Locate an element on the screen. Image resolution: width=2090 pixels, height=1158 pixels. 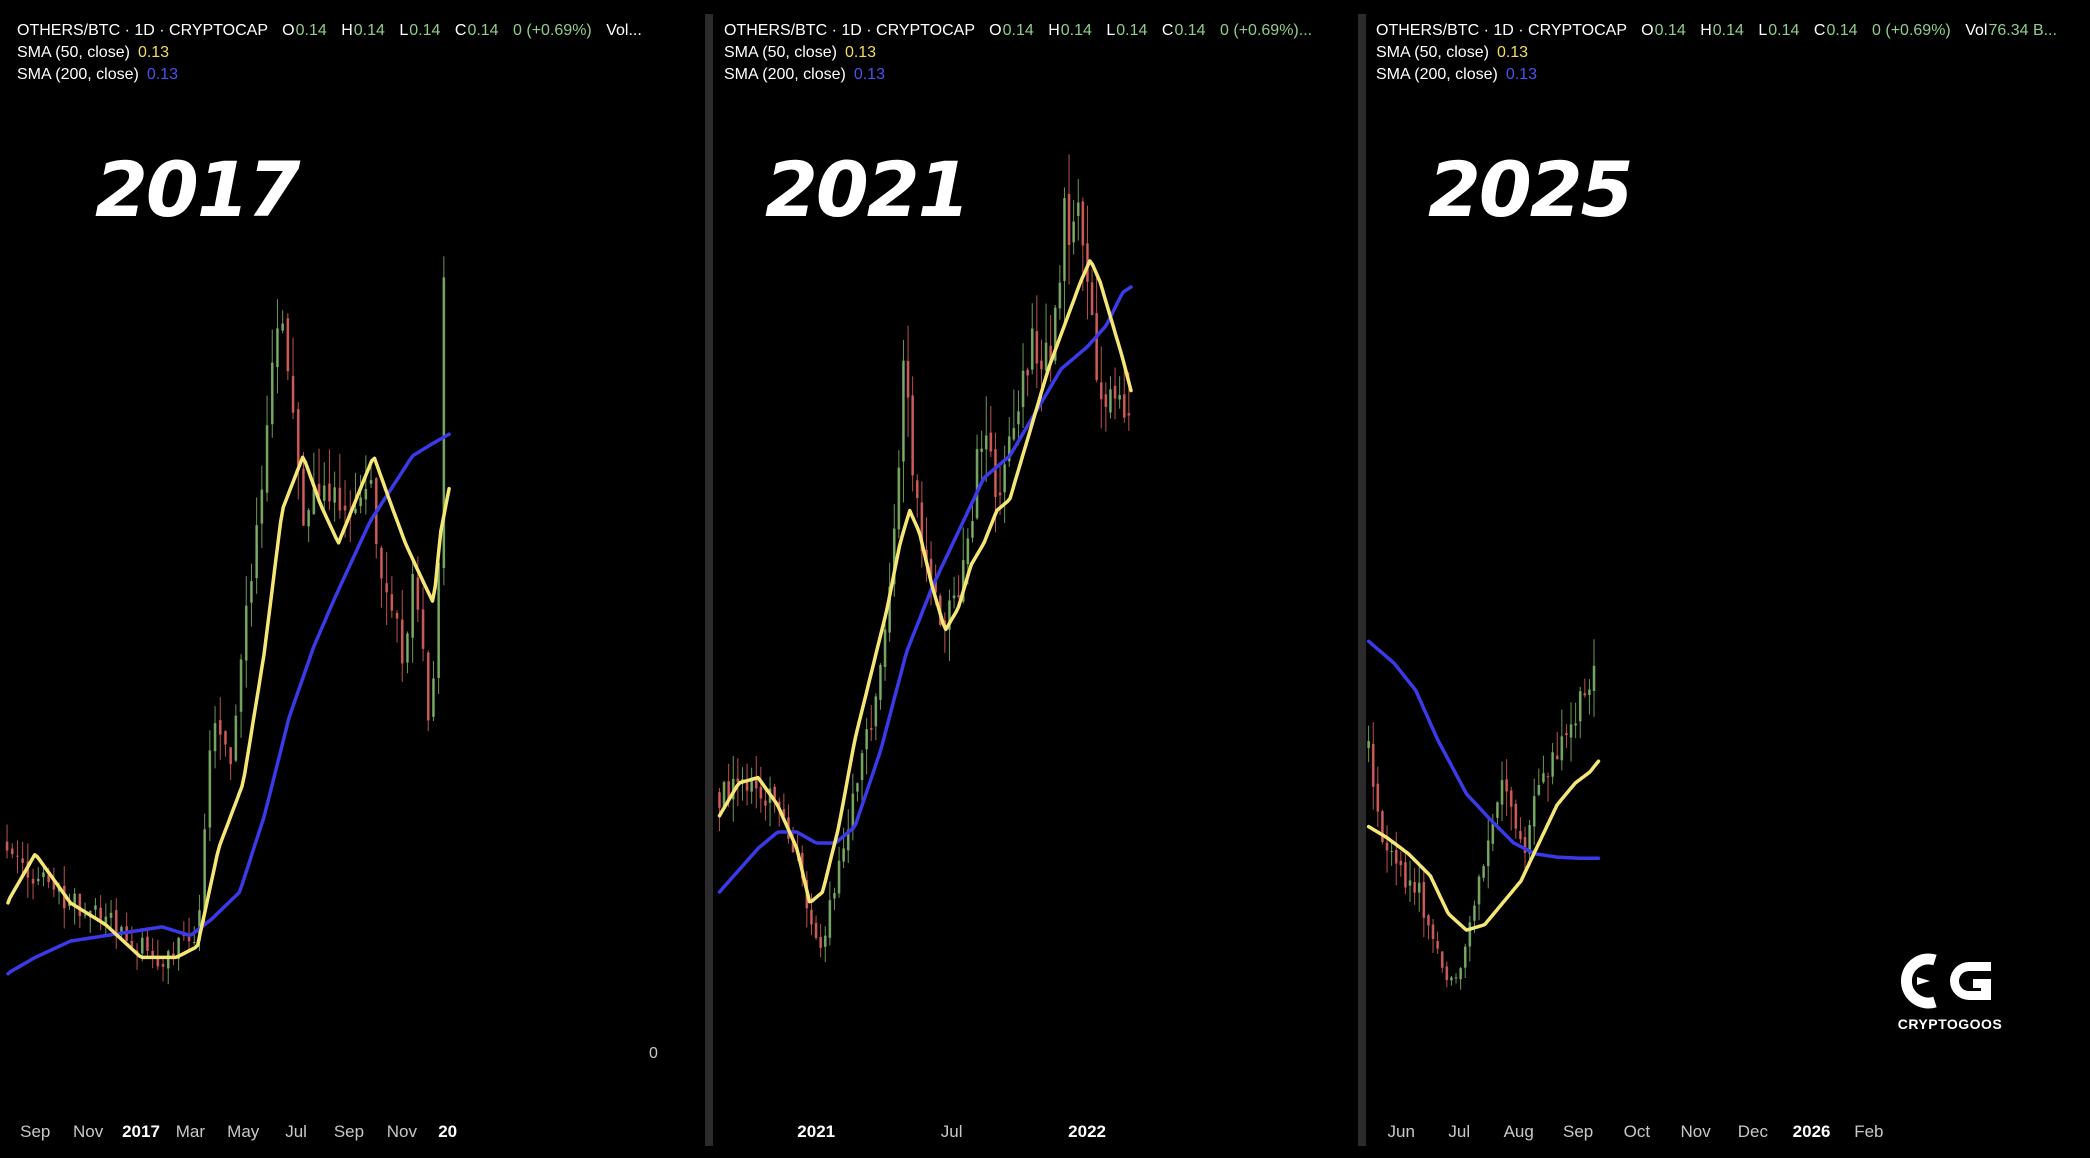
x-tick-label: Jul is located at coordinates (296, 1131).